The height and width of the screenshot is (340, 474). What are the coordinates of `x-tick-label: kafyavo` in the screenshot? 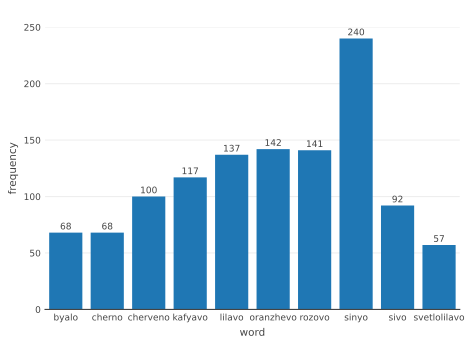 It's located at (190, 318).